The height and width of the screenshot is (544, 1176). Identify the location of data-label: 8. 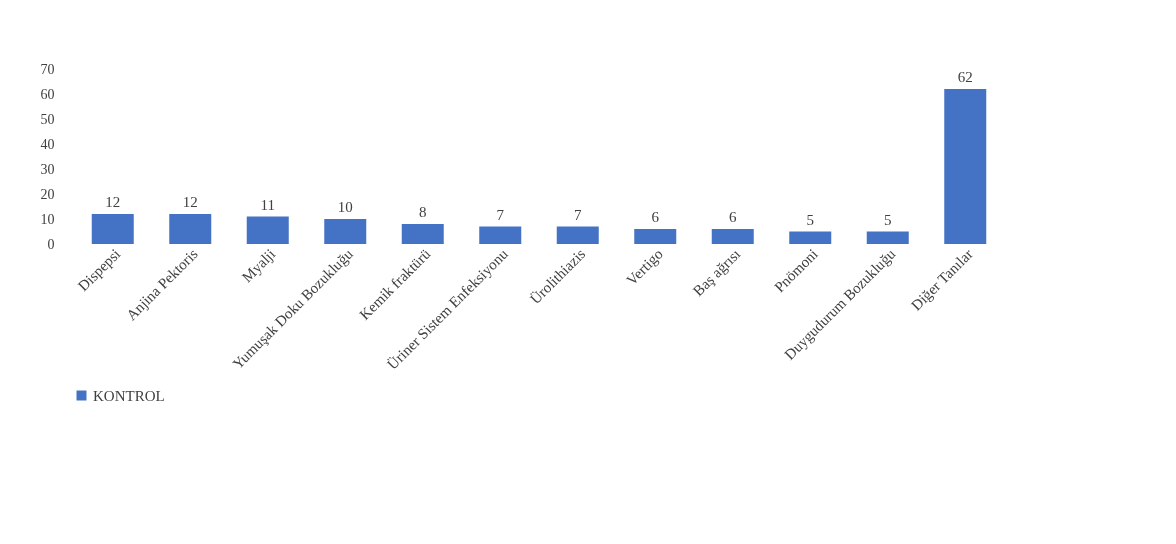
(423, 212).